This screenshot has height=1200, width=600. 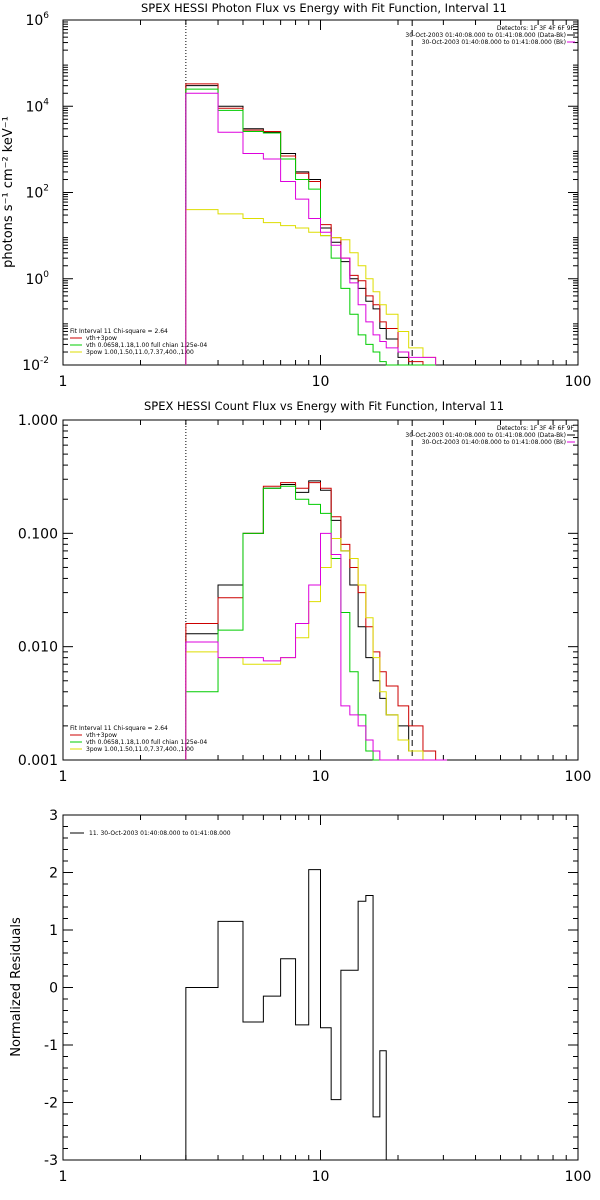 What do you see at coordinates (35, 365) in the screenshot?
I see `photon-flux-y-tick-label: 10⁻²` at bounding box center [35, 365].